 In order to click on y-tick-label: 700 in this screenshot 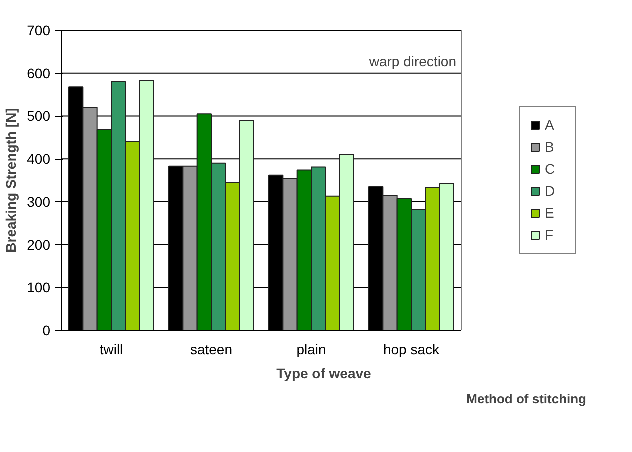, I will do `click(39, 30)`.